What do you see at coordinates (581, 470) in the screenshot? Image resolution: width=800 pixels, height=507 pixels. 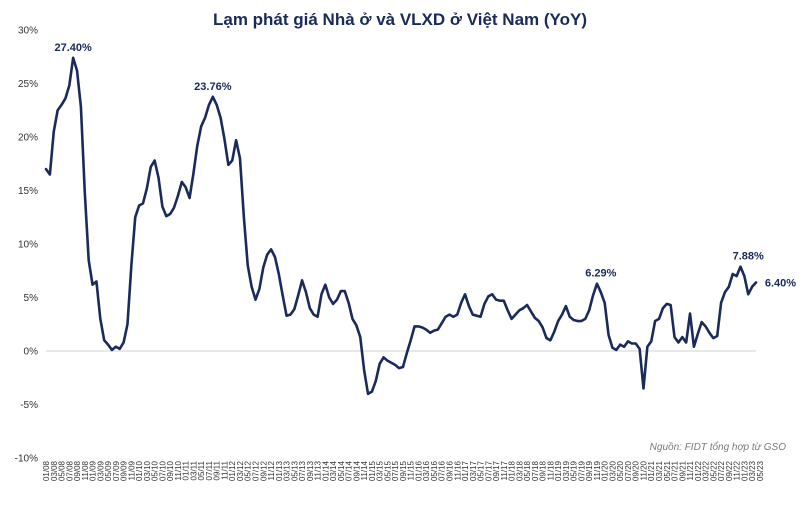 I see `x-tick-label: 07/19` at bounding box center [581, 470].